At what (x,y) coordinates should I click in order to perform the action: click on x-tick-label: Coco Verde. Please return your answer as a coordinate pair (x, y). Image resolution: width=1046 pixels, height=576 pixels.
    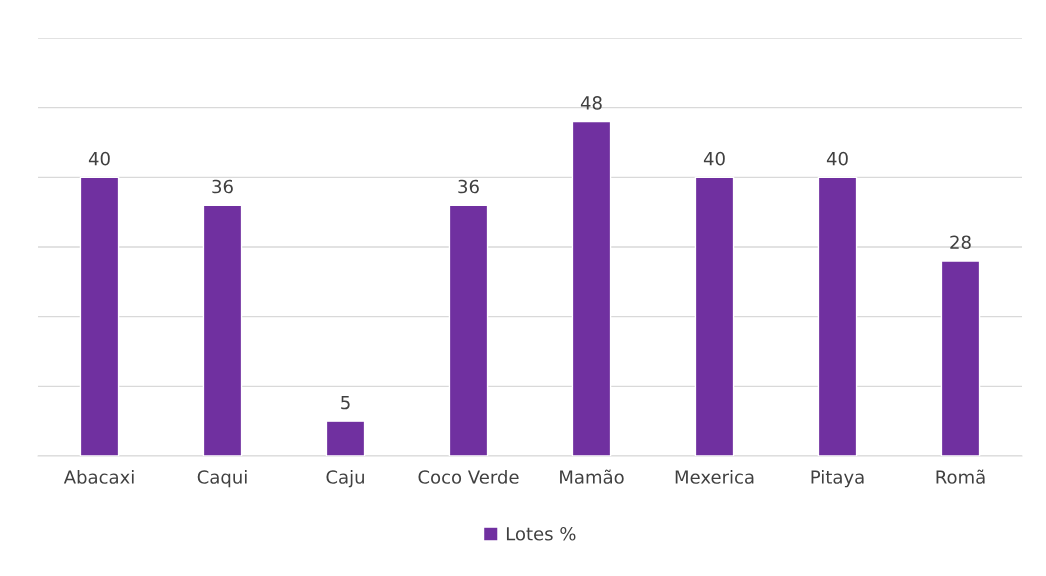
    Looking at the image, I should click on (468, 476).